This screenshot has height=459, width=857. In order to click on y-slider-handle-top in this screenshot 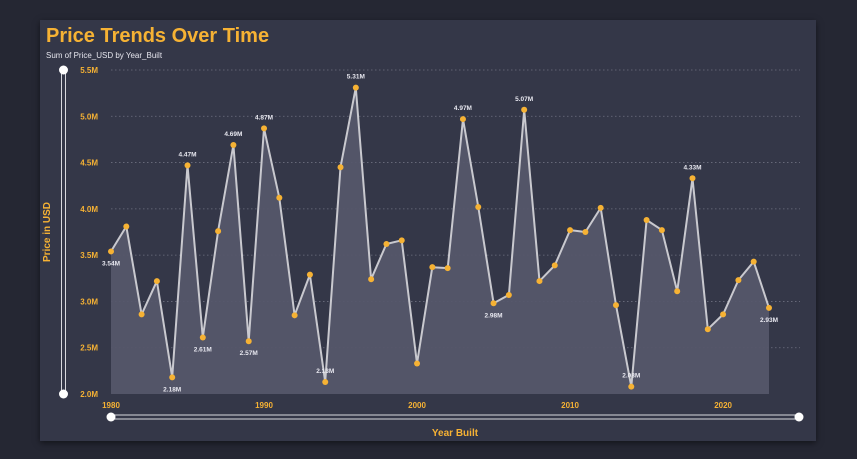, I will do `click(63, 70)`.